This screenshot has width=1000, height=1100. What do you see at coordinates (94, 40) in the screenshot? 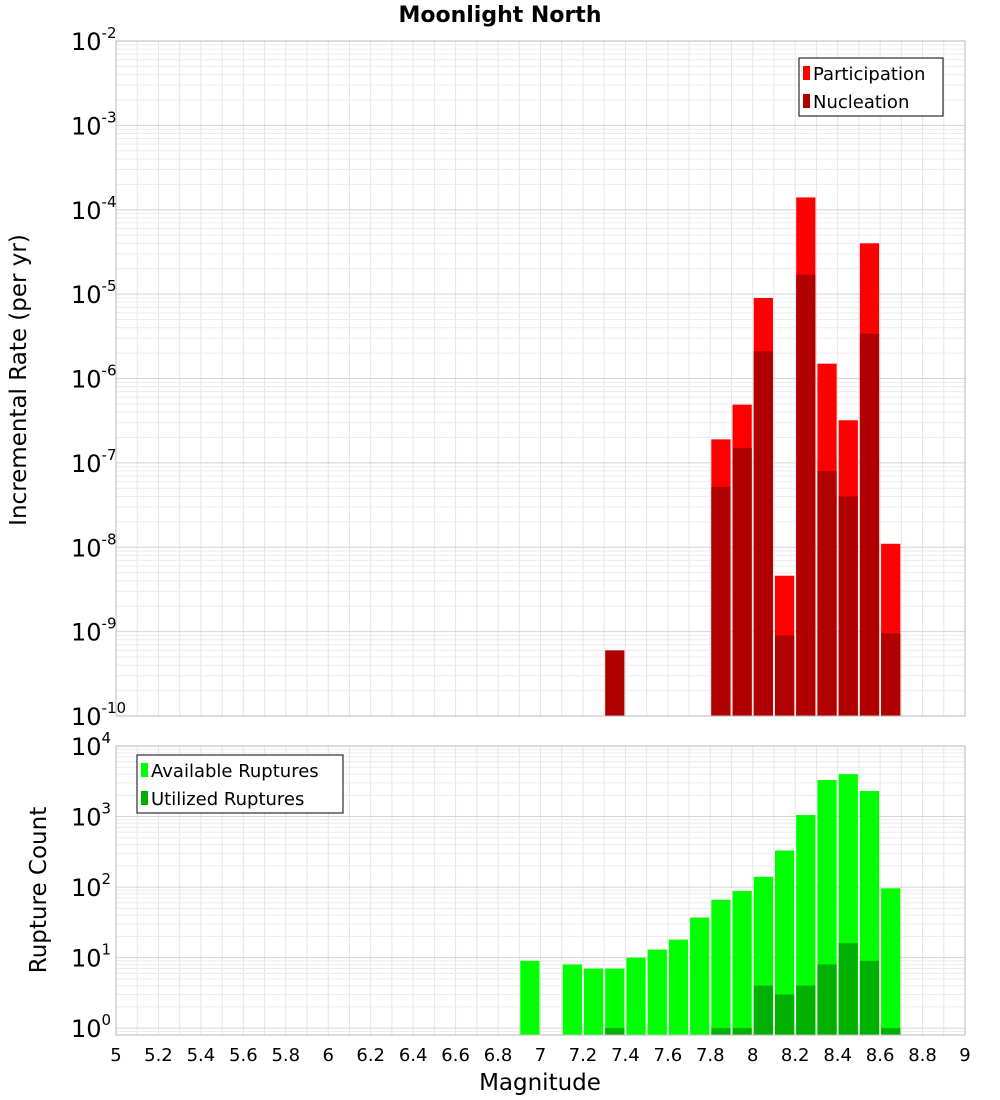
I see `rate-y-tick-8: 10⁻²` at bounding box center [94, 40].